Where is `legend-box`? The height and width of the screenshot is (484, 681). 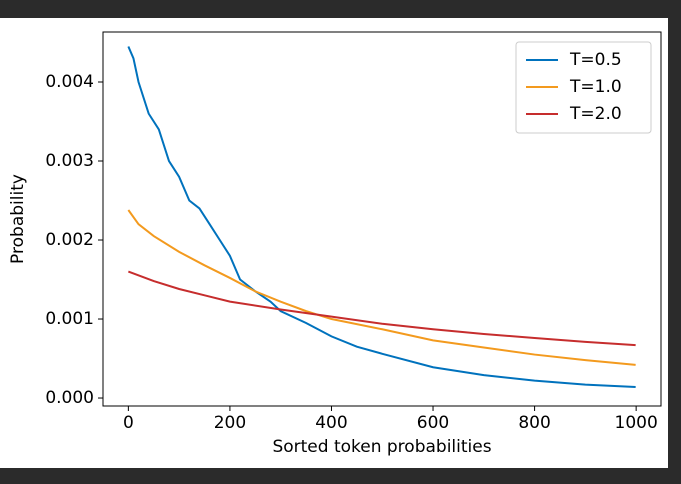 legend-box is located at coordinates (583, 87).